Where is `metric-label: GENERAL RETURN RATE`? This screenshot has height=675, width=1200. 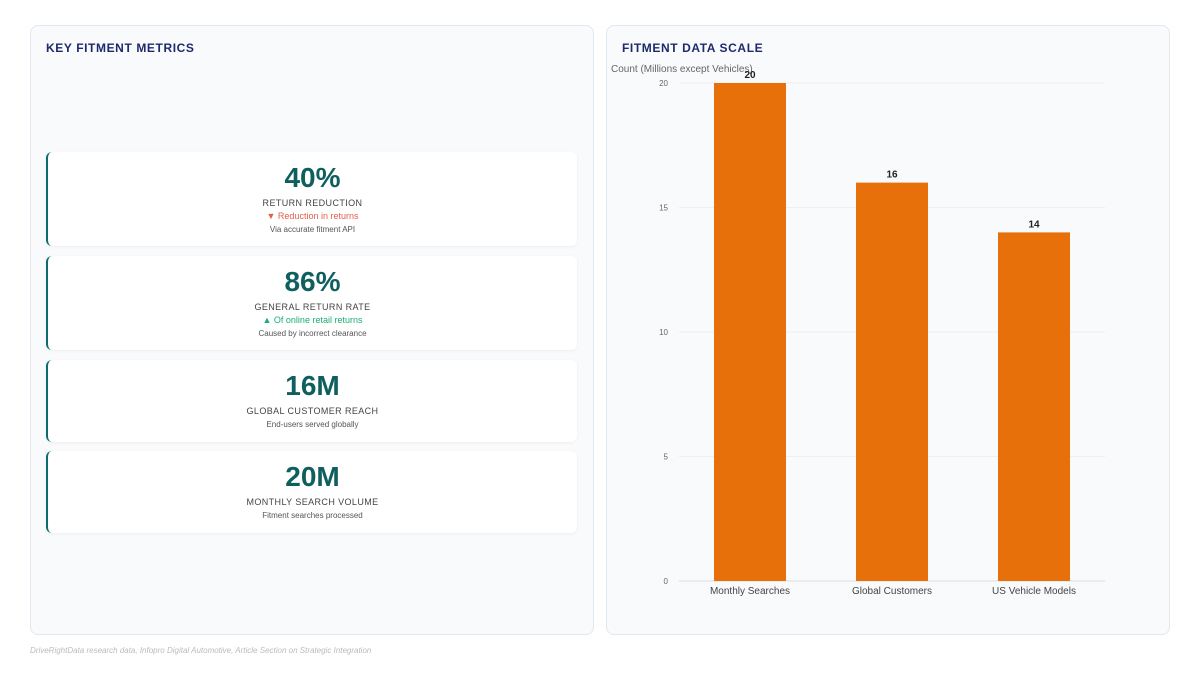 metric-label: GENERAL RETURN RATE is located at coordinates (312, 307).